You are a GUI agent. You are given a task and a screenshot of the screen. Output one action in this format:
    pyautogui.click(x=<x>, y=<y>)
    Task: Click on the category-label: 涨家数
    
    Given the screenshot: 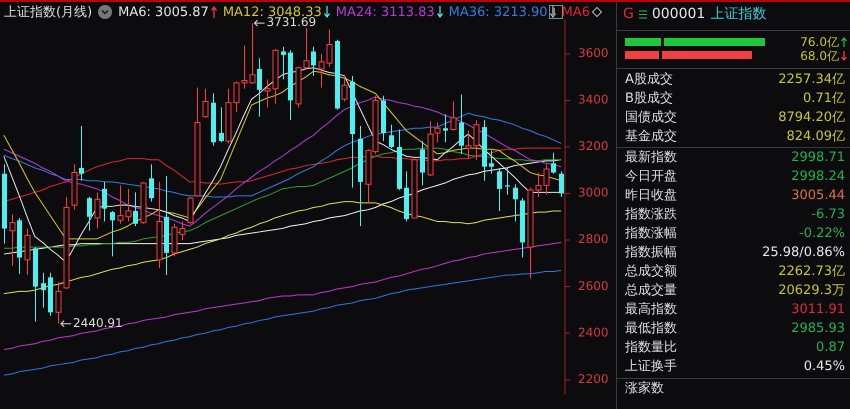 What is the action you would take?
    pyautogui.click(x=644, y=389)
    